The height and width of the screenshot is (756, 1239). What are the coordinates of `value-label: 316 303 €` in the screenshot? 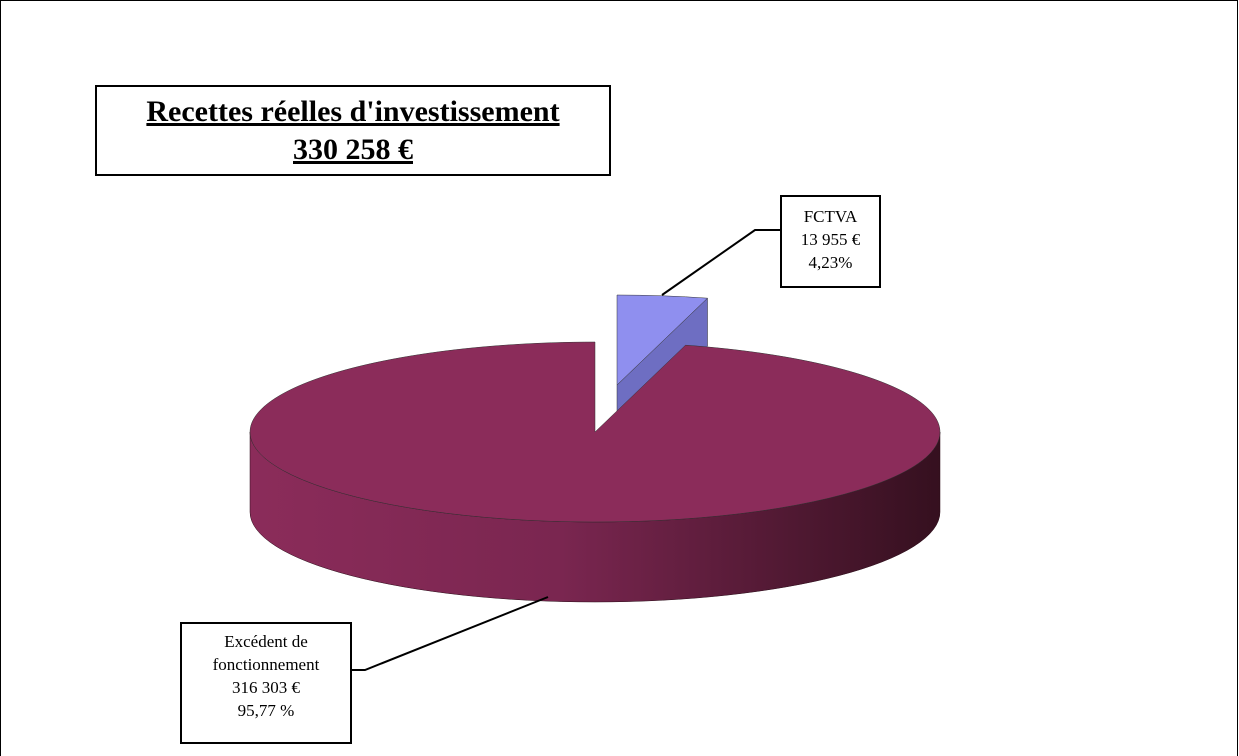 It's located at (266, 687).